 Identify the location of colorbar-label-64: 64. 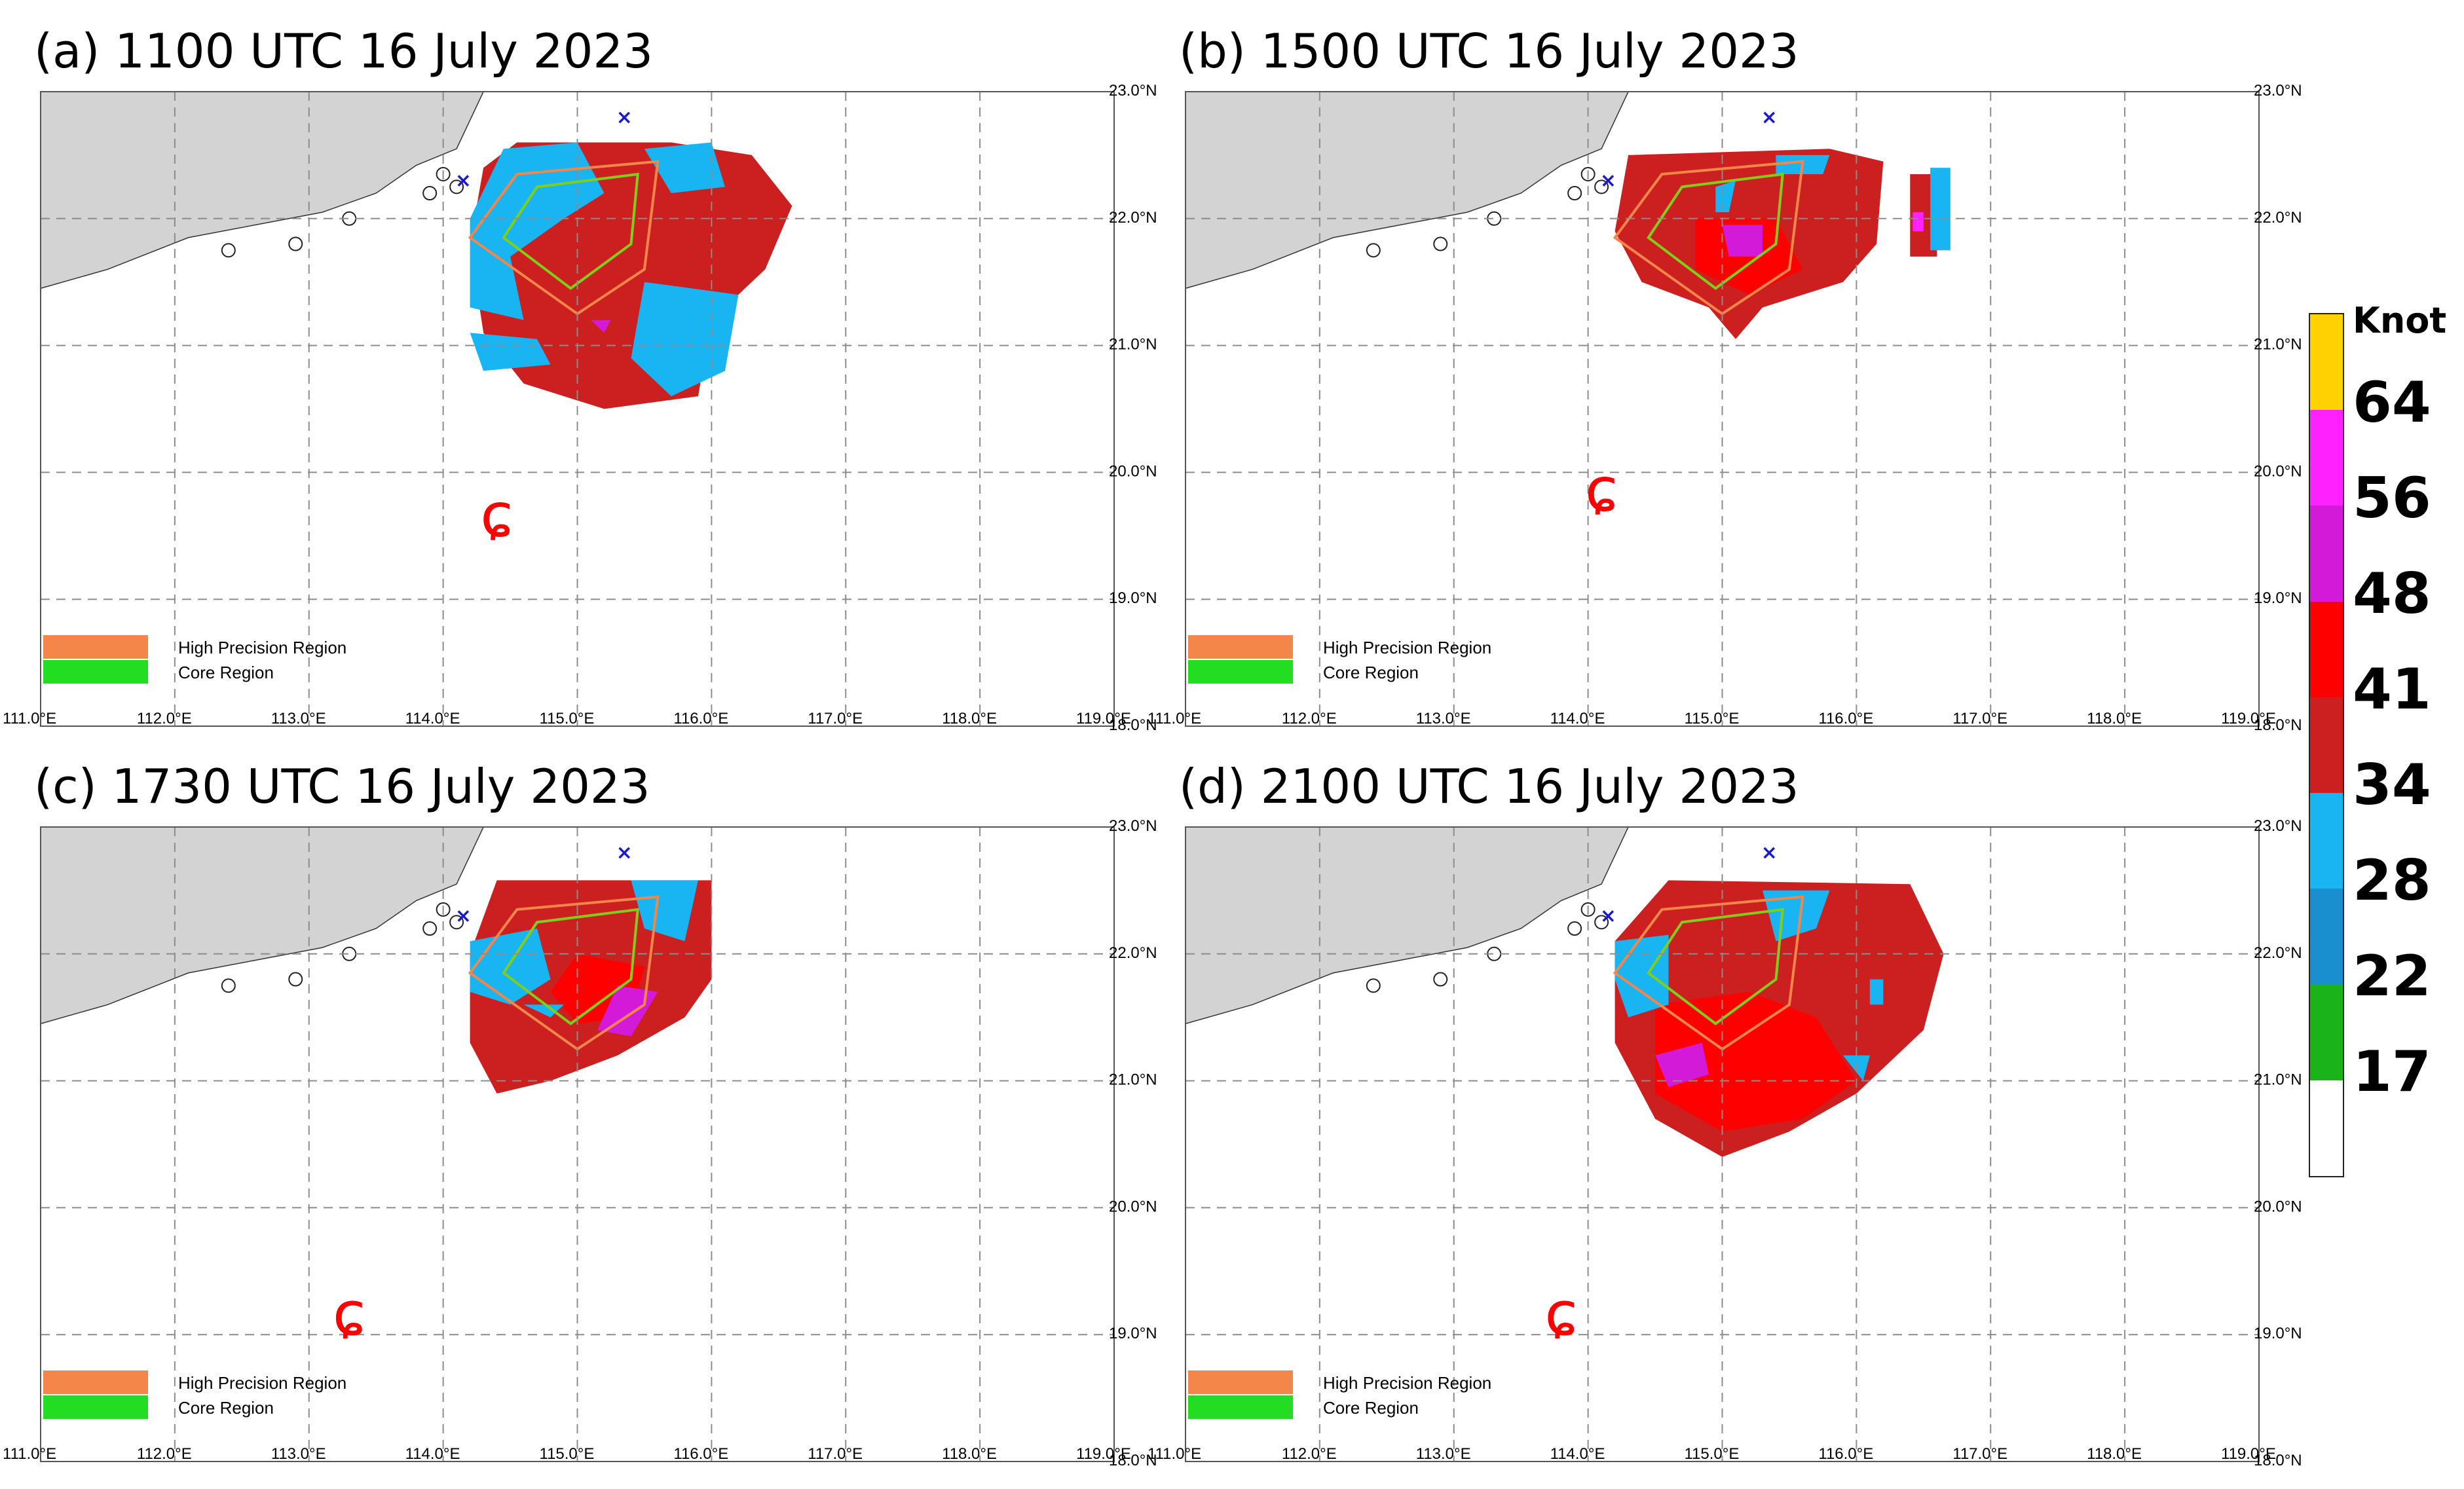
(2392, 402).